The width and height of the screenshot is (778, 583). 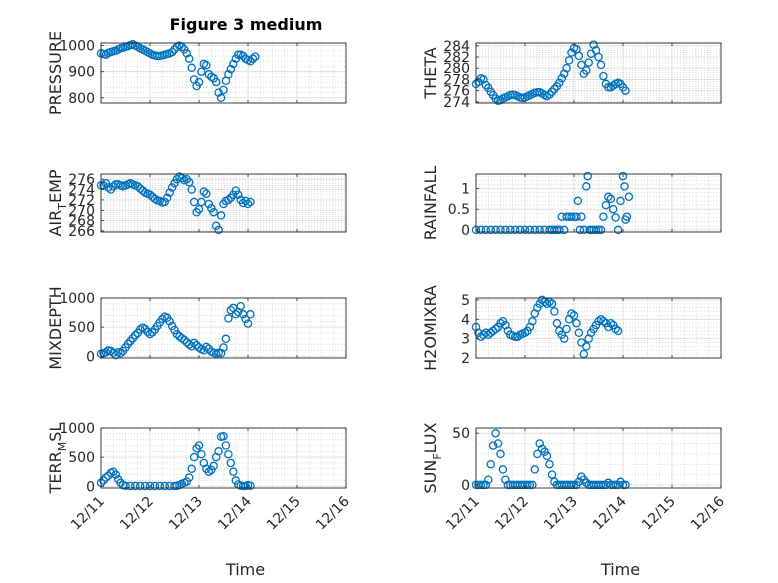 I want to click on y-tick-label: 4, so click(x=465, y=320).